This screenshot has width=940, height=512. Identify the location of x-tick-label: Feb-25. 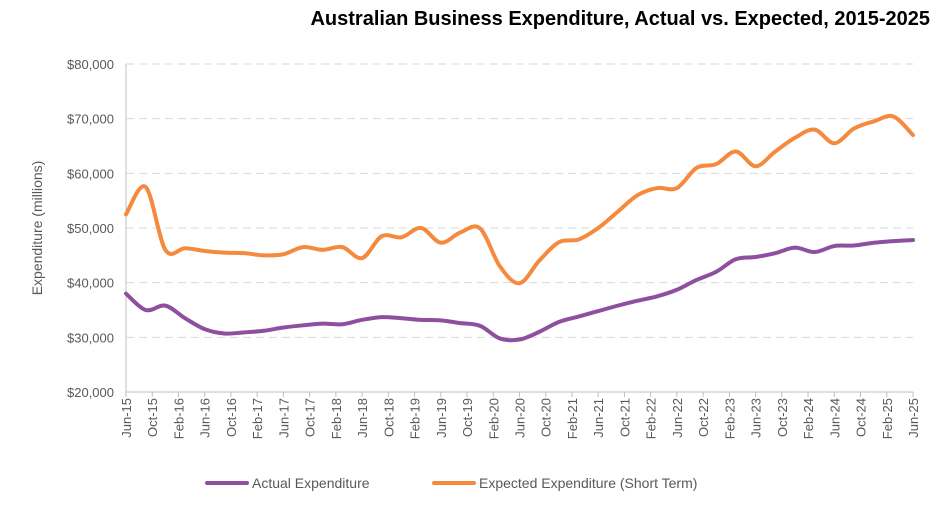
(887, 418).